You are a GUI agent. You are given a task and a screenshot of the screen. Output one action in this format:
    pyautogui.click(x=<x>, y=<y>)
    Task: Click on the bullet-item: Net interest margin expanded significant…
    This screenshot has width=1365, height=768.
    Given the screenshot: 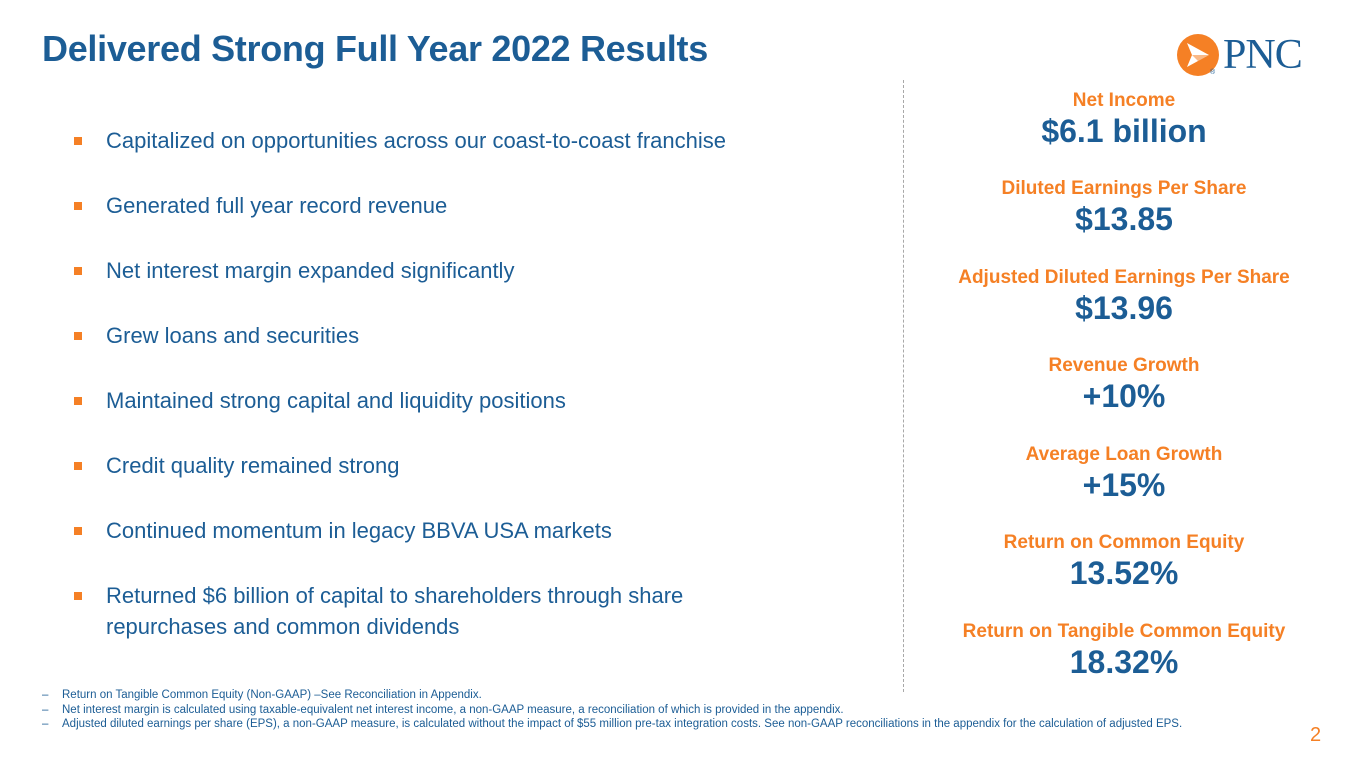 What is the action you would take?
    pyautogui.click(x=442, y=270)
    